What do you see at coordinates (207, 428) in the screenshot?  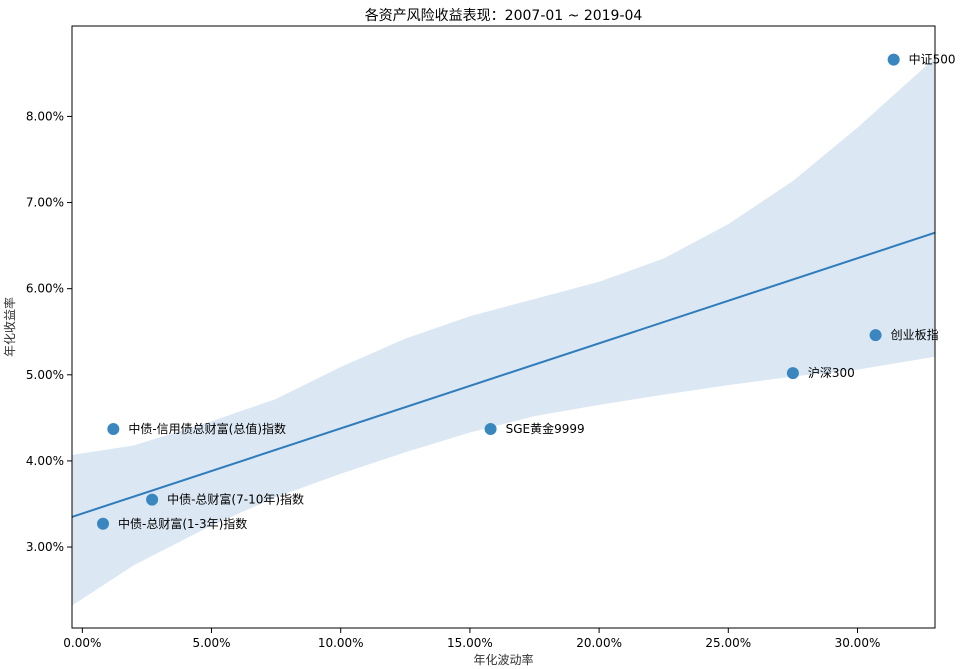 I see `point-label: 中债-信用债总财富(总值)指数` at bounding box center [207, 428].